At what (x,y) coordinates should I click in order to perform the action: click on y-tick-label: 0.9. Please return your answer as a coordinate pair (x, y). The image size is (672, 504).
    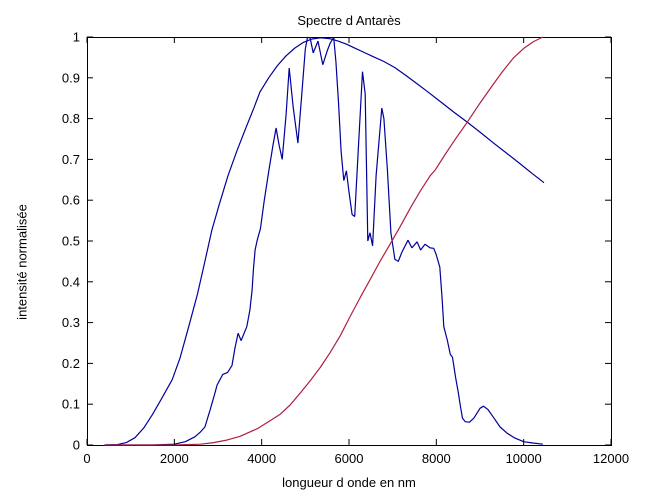
    Looking at the image, I should click on (71, 77).